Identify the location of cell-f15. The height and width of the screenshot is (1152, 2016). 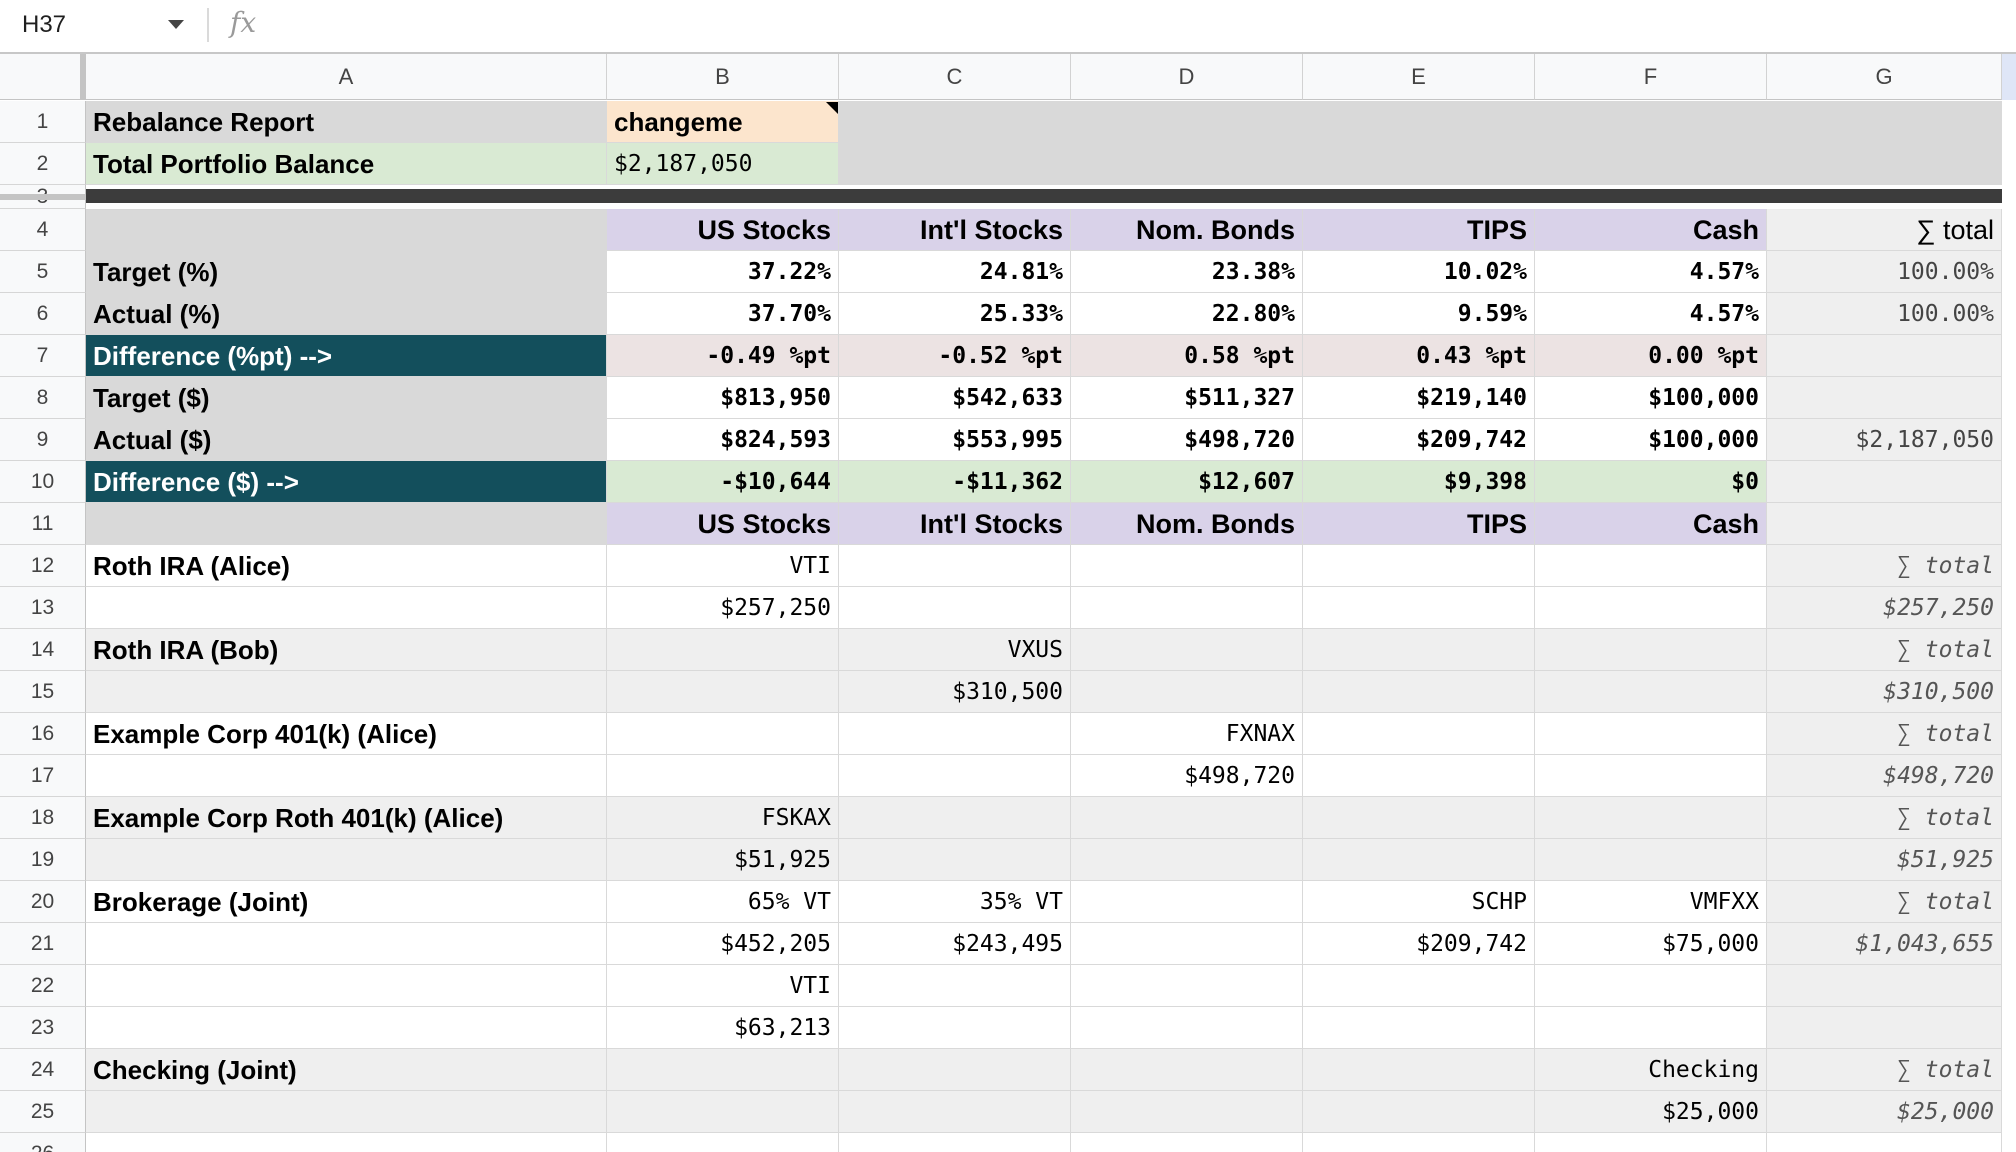
(1651, 692).